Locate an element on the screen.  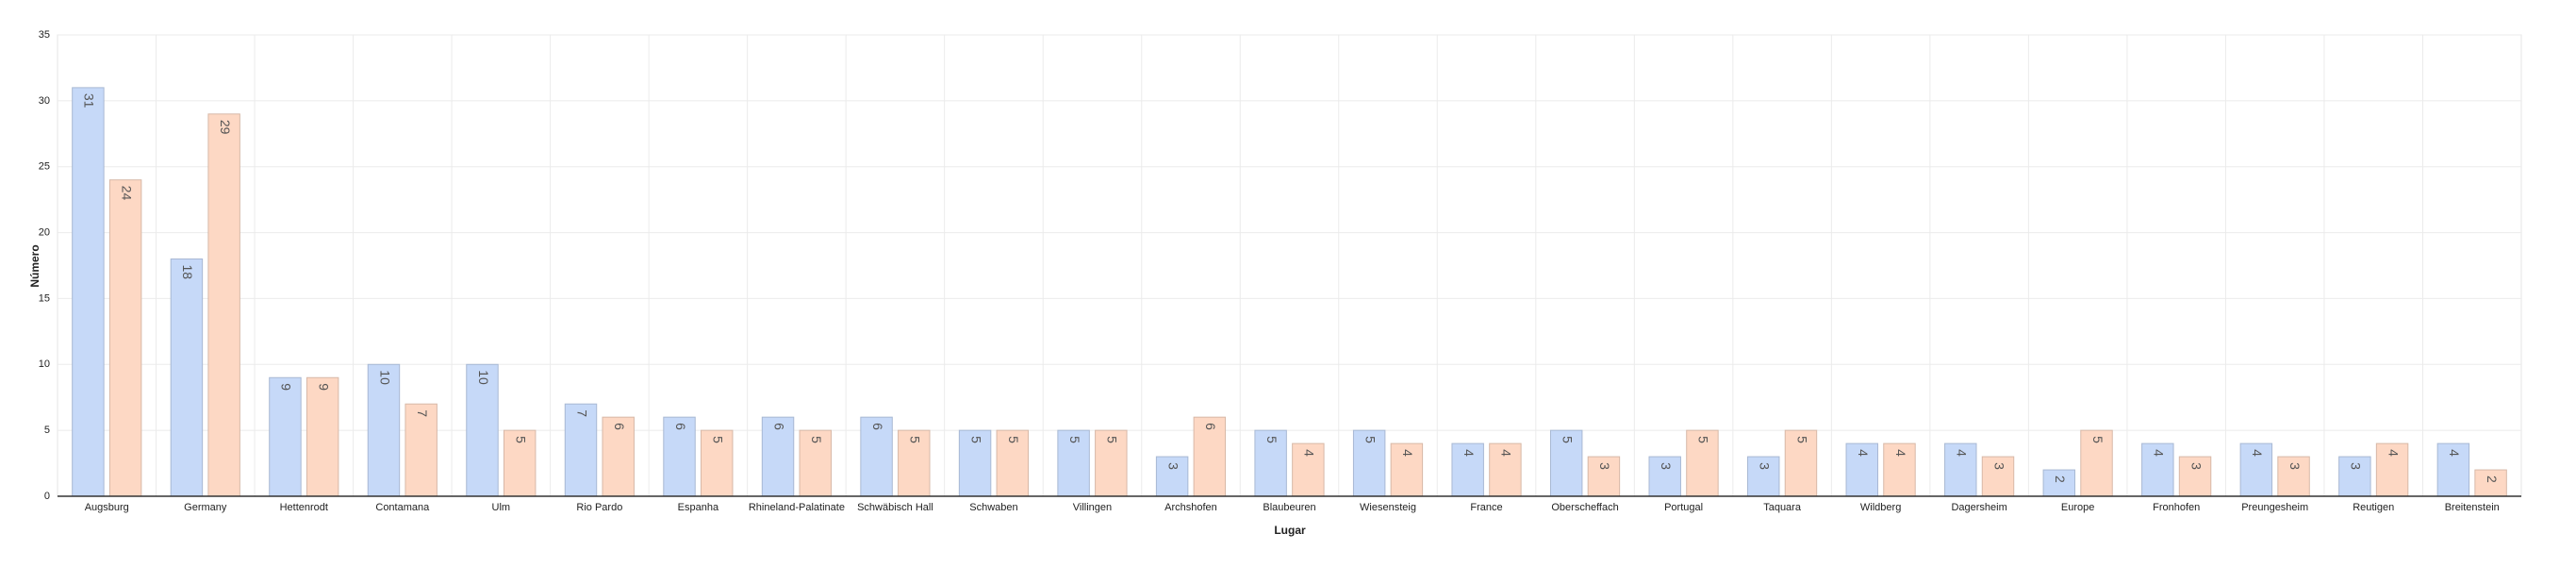
y-tick-label: 30 is located at coordinates (44, 101).